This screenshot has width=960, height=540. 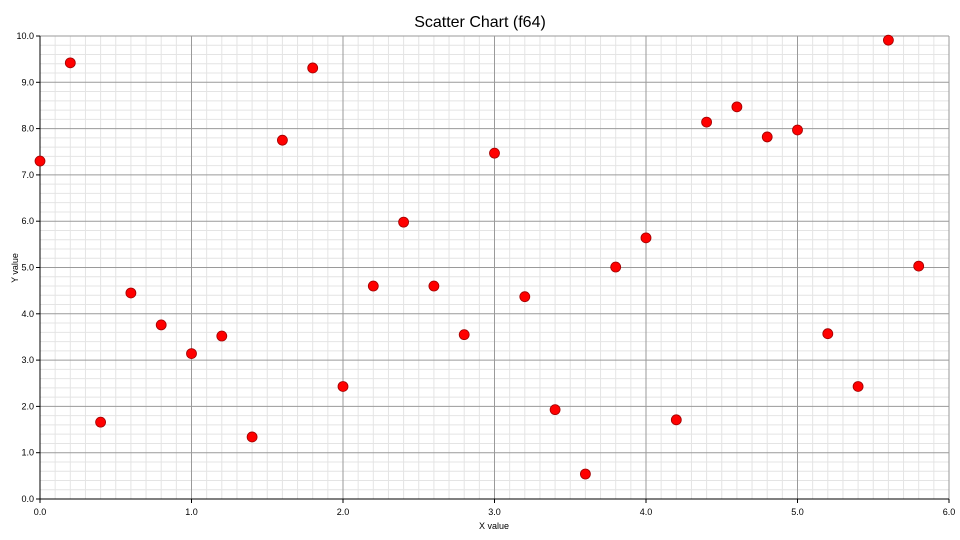 I want to click on x-tick-label: 6.0, so click(x=949, y=512).